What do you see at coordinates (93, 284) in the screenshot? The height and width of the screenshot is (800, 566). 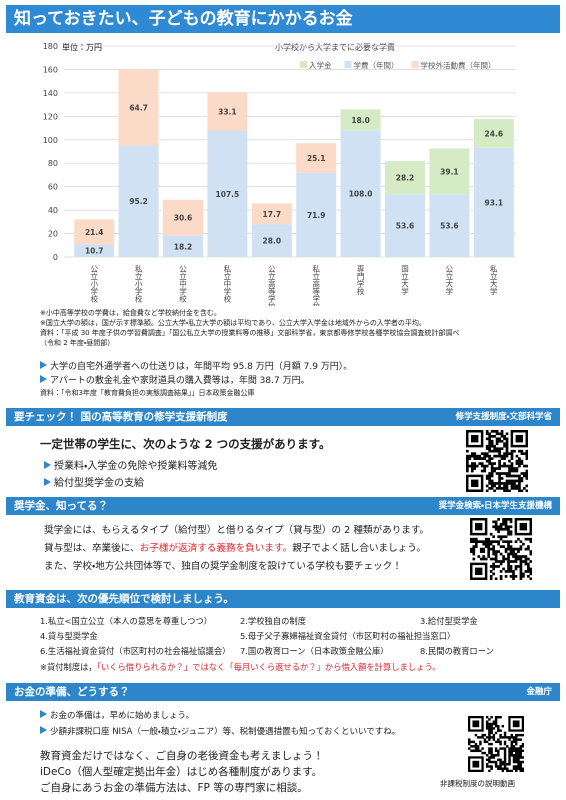 I see `x-tick-label: 公立小学校` at bounding box center [93, 284].